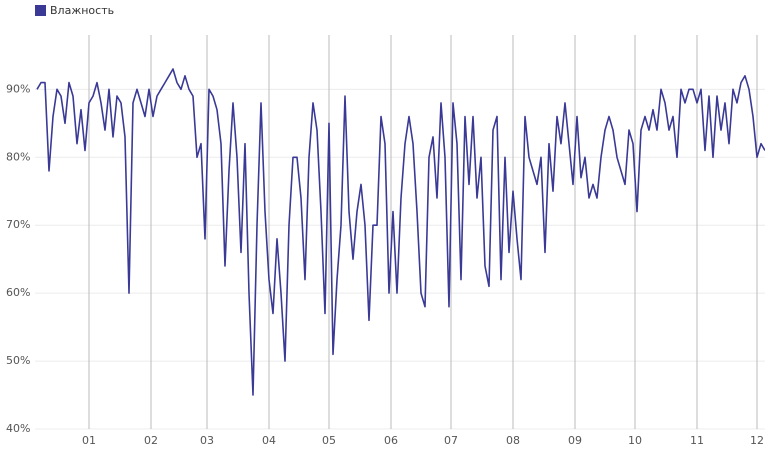 This screenshot has height=451, width=765. What do you see at coordinates (269, 440) in the screenshot?
I see `x-tick-label: 04` at bounding box center [269, 440].